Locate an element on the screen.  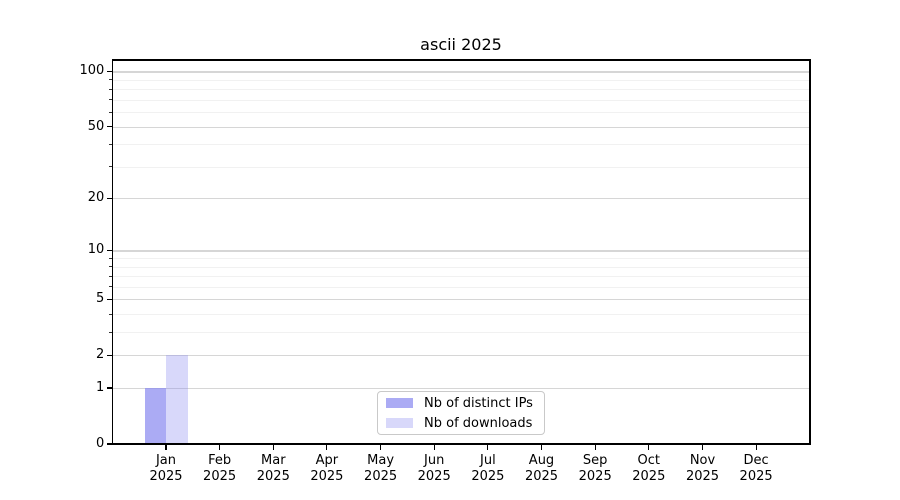
spine-right is located at coordinates (810, 252).